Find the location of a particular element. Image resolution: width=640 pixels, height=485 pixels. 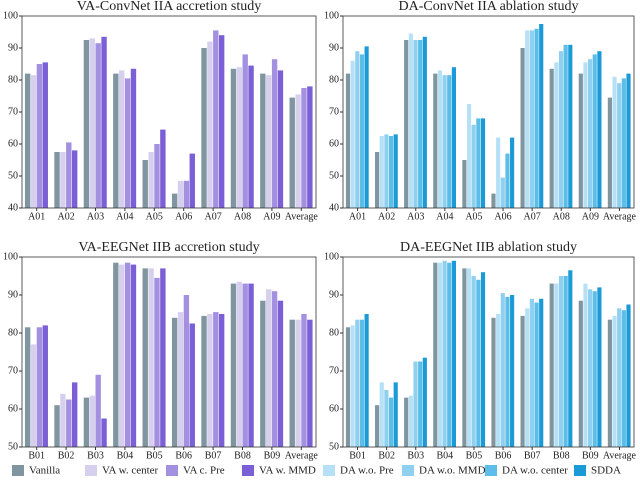

x-tick-label: A01 is located at coordinates (36, 216).